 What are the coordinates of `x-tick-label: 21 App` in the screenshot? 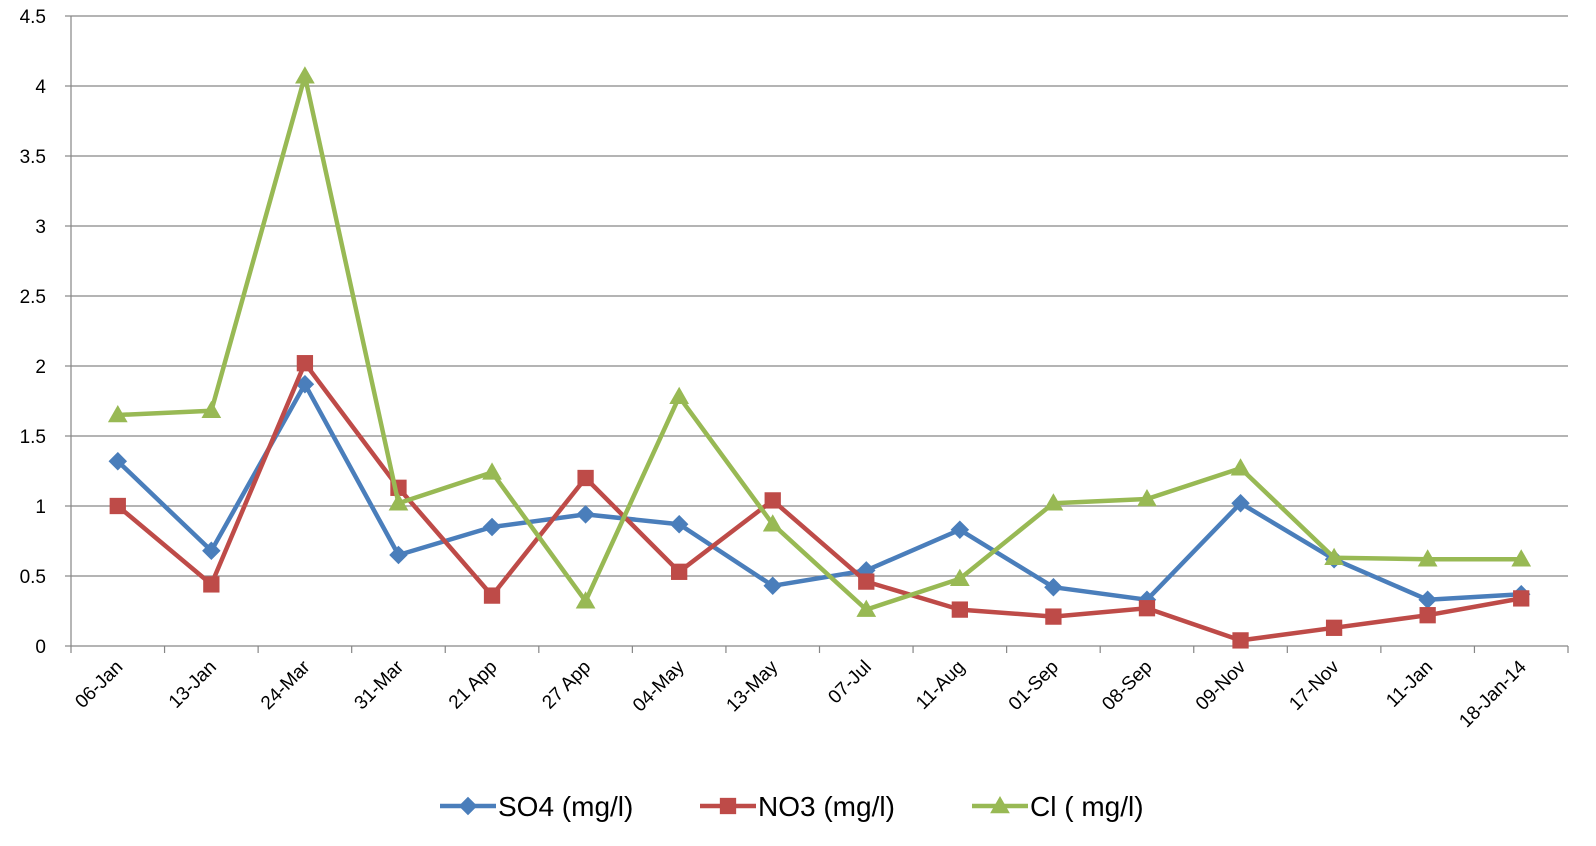 It's located at (473, 685).